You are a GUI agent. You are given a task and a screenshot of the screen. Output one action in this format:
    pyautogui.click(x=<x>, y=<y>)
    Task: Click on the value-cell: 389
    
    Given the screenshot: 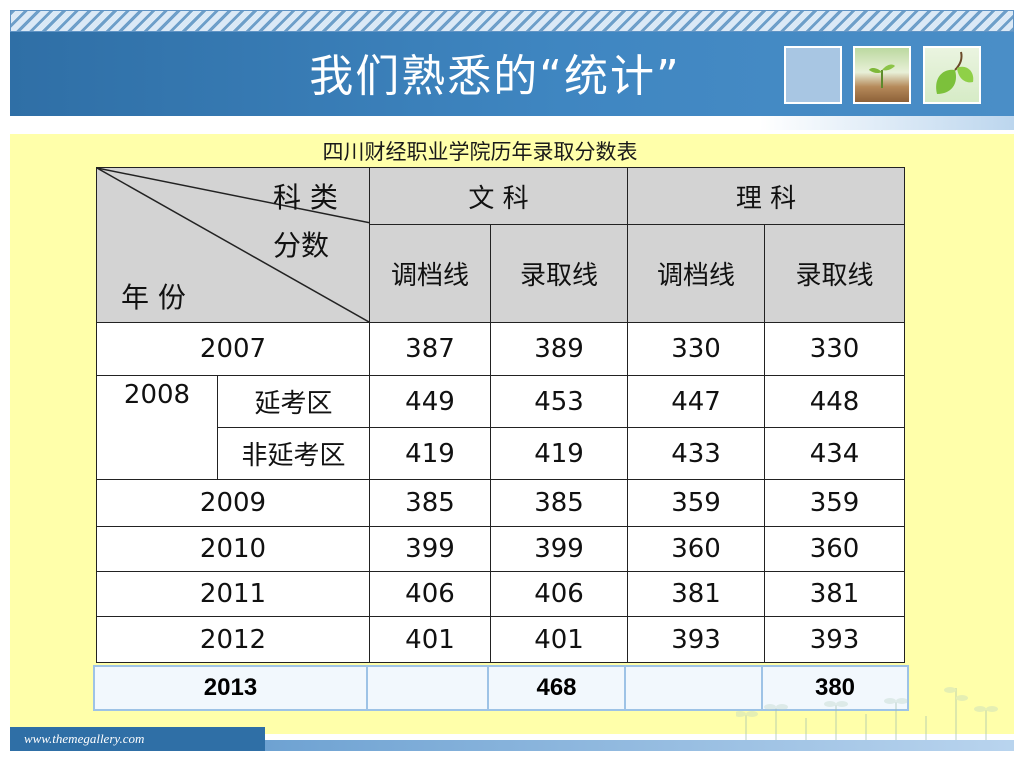 What is the action you would take?
    pyautogui.click(x=559, y=349)
    